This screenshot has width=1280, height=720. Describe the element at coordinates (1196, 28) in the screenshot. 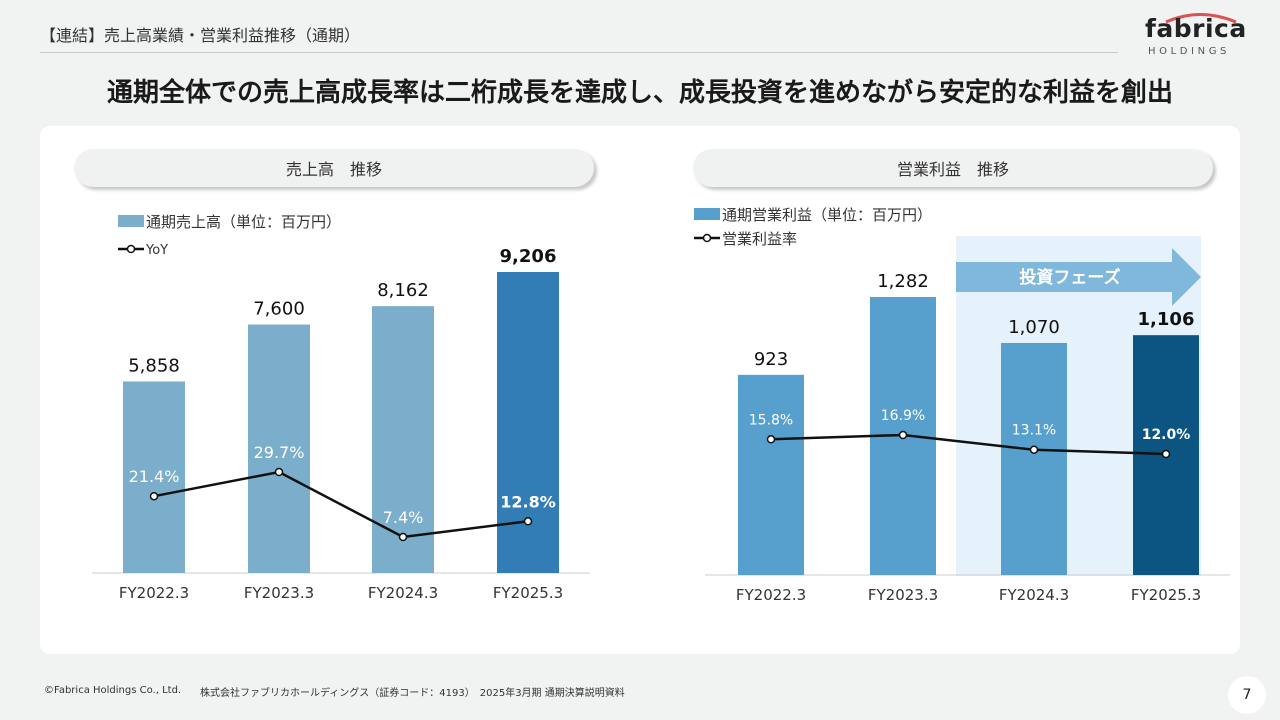

I see `logo-word: fabrica` at that location.